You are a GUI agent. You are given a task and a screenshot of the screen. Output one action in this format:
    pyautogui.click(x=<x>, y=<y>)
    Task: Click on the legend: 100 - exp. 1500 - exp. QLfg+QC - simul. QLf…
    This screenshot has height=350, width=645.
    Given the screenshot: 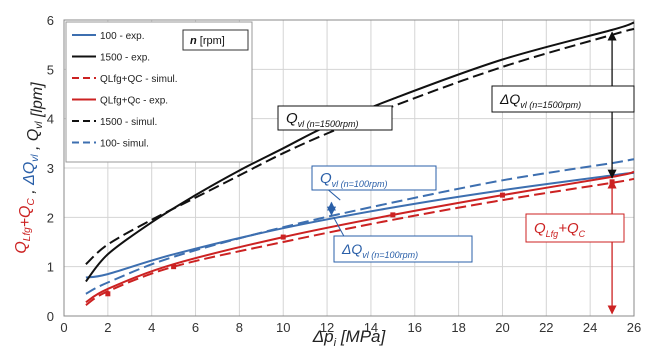 What is the action you would take?
    pyautogui.click(x=159, y=92)
    